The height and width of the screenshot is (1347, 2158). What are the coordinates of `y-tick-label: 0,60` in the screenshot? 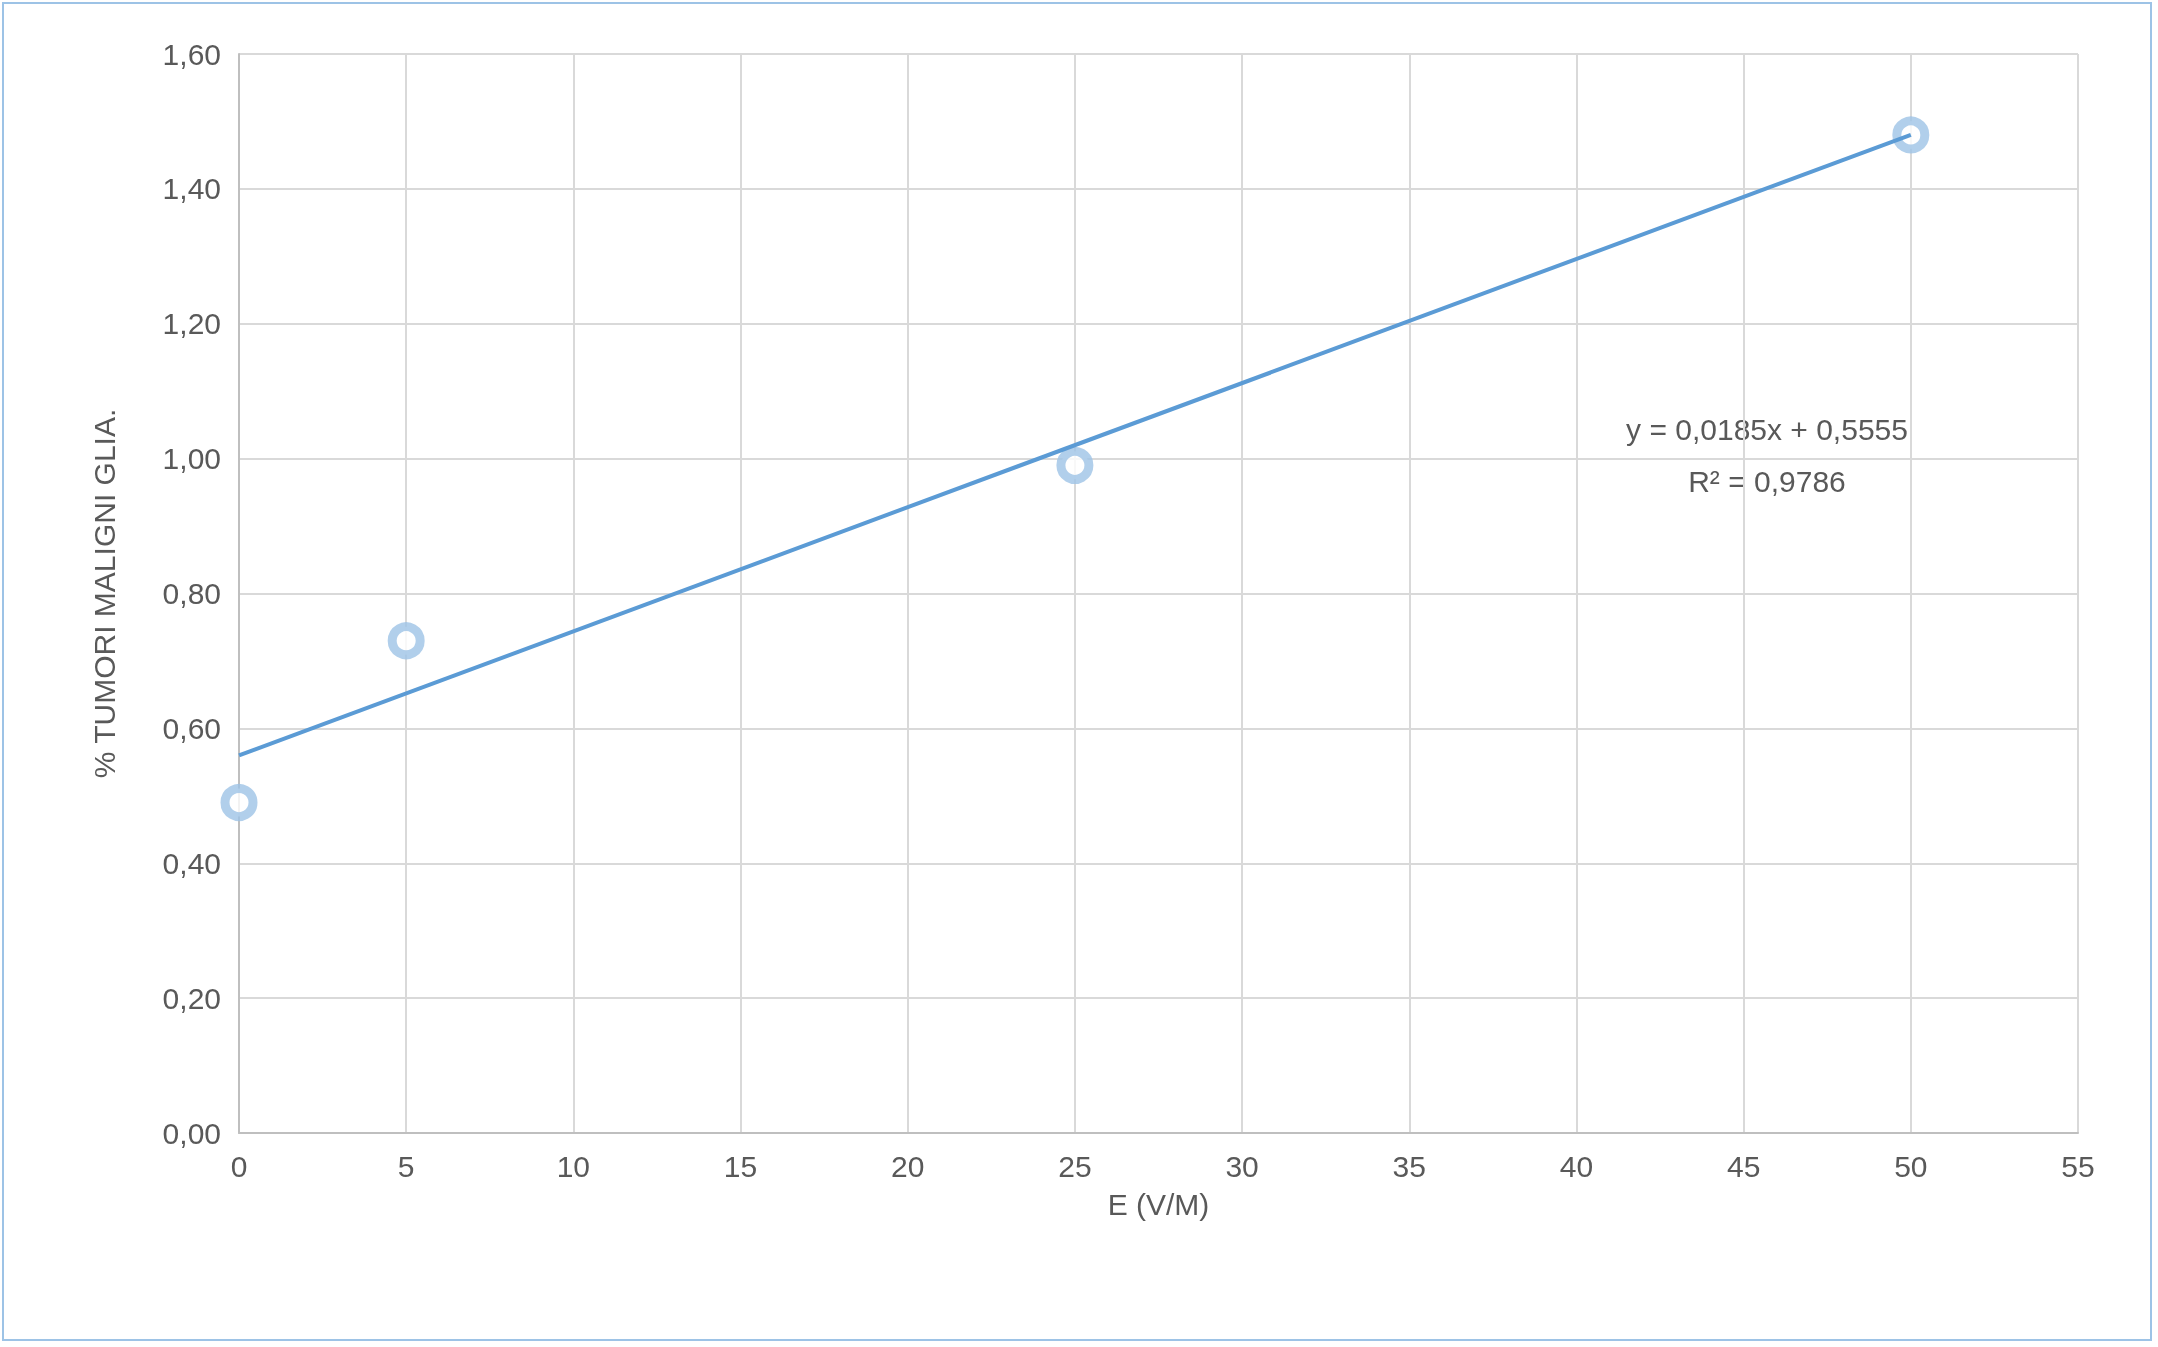 It's located at (191, 728).